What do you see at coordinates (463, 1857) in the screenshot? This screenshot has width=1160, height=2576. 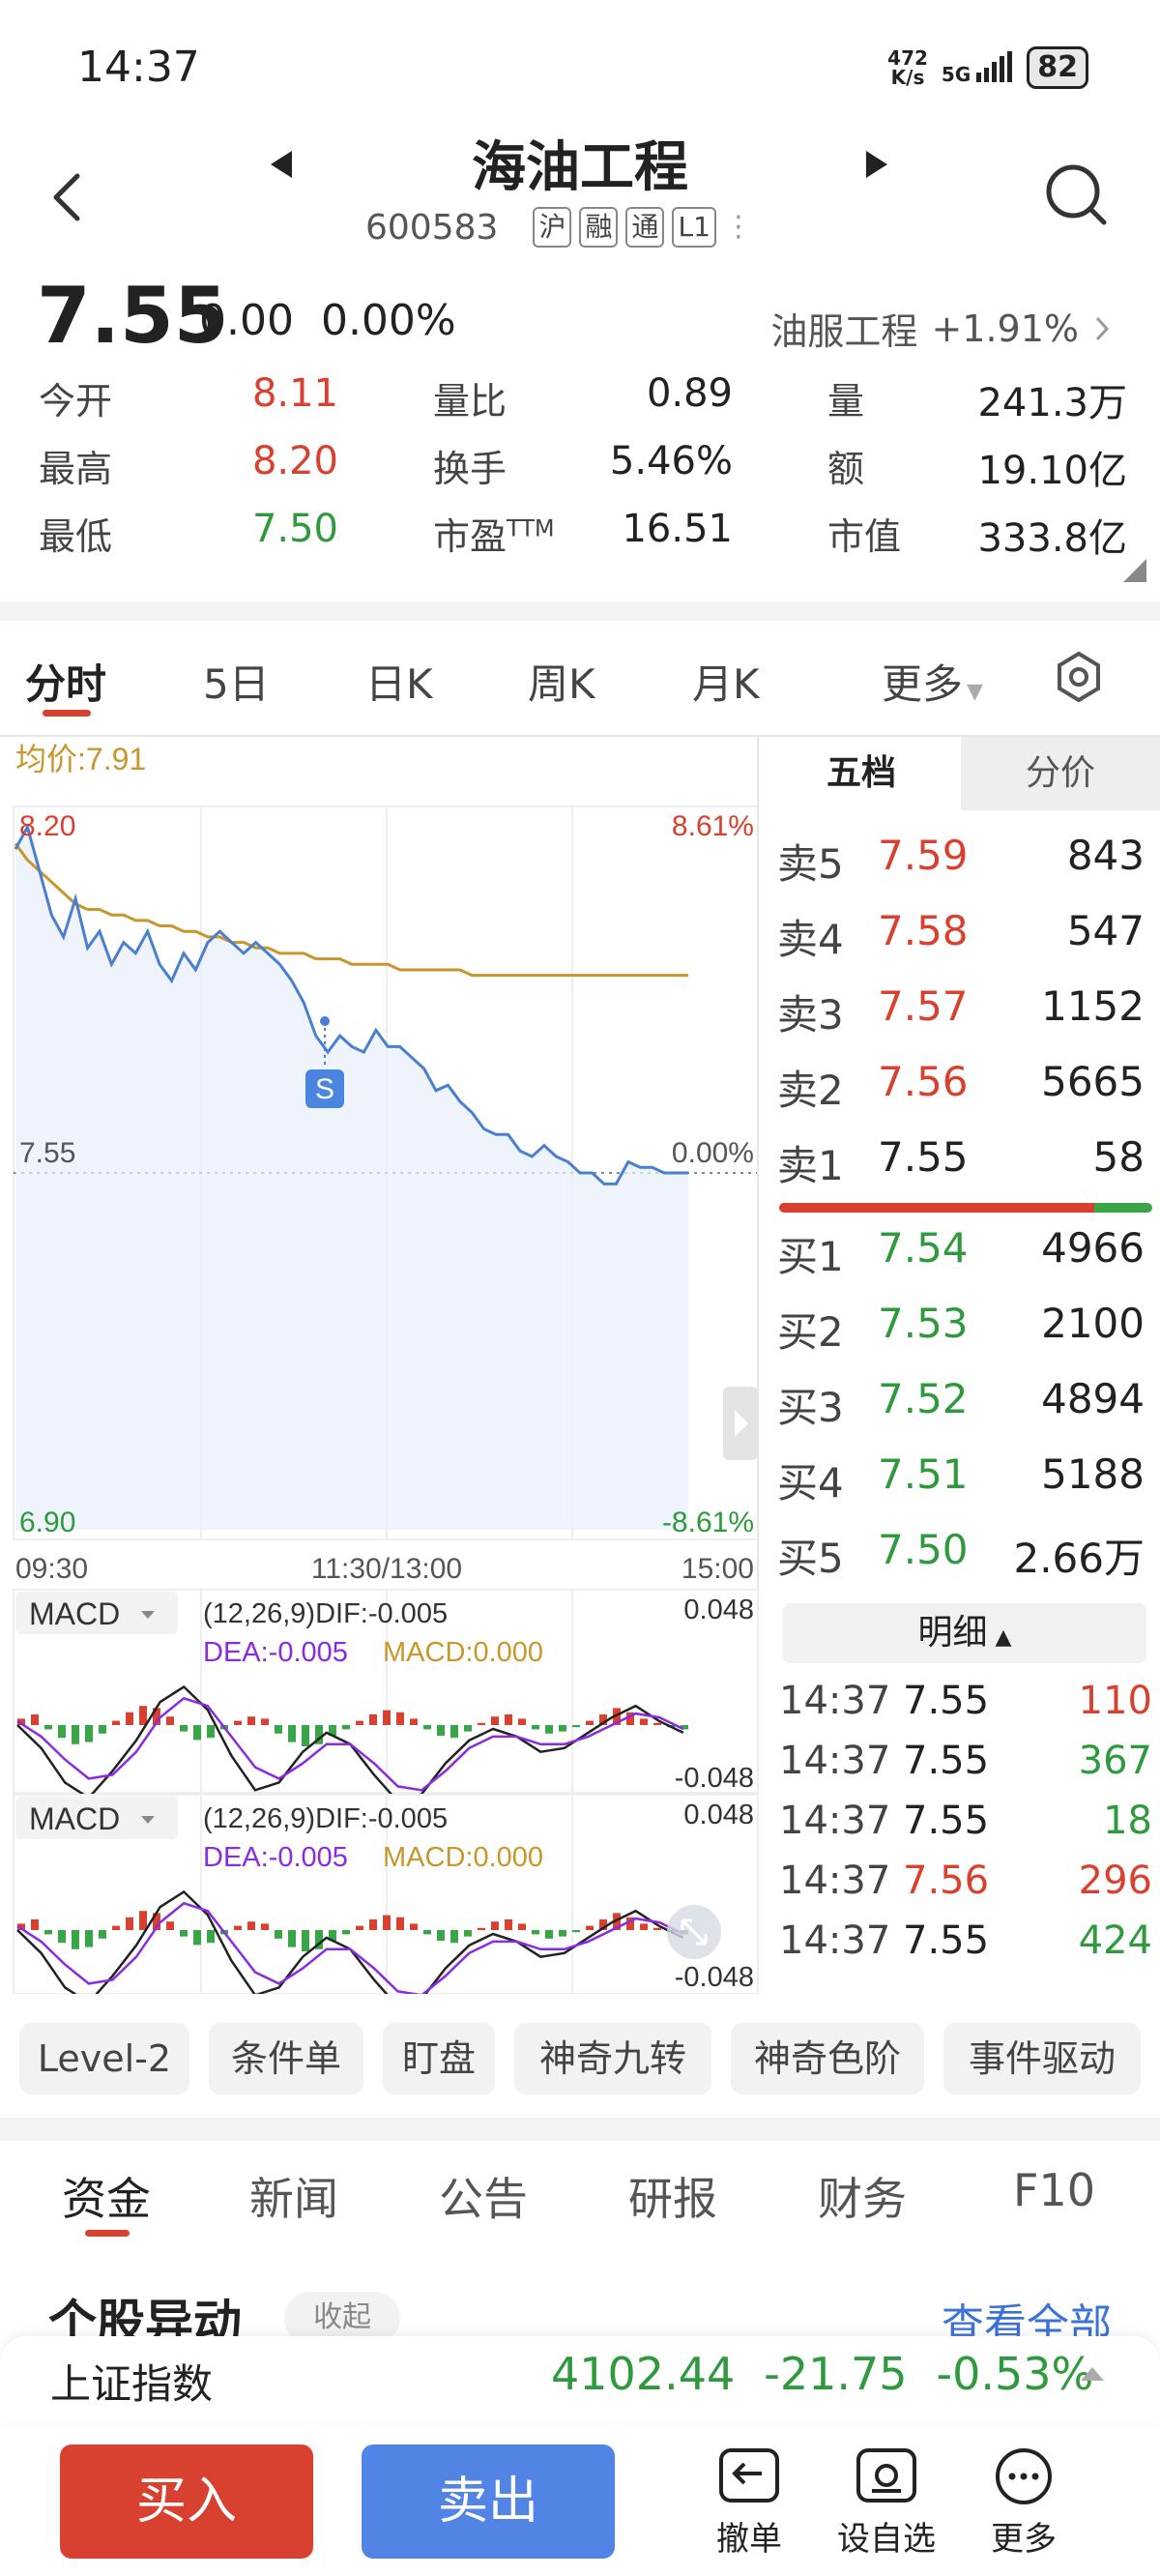 I see `svg-text: MACD:0.000` at bounding box center [463, 1857].